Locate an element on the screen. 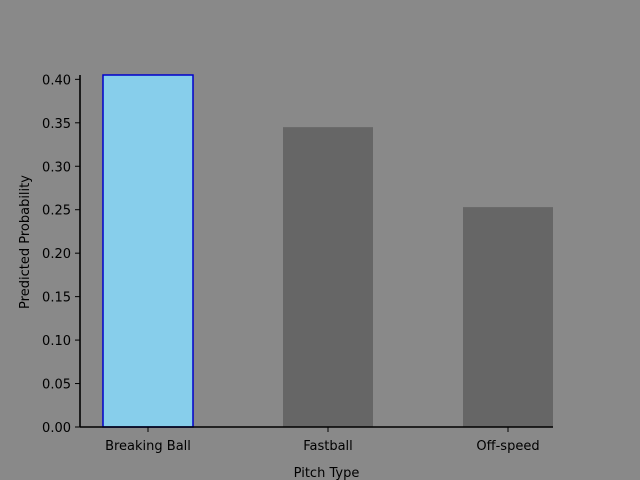 This screenshot has width=640, height=480. y-tick-label: 0.35 is located at coordinates (56, 124).